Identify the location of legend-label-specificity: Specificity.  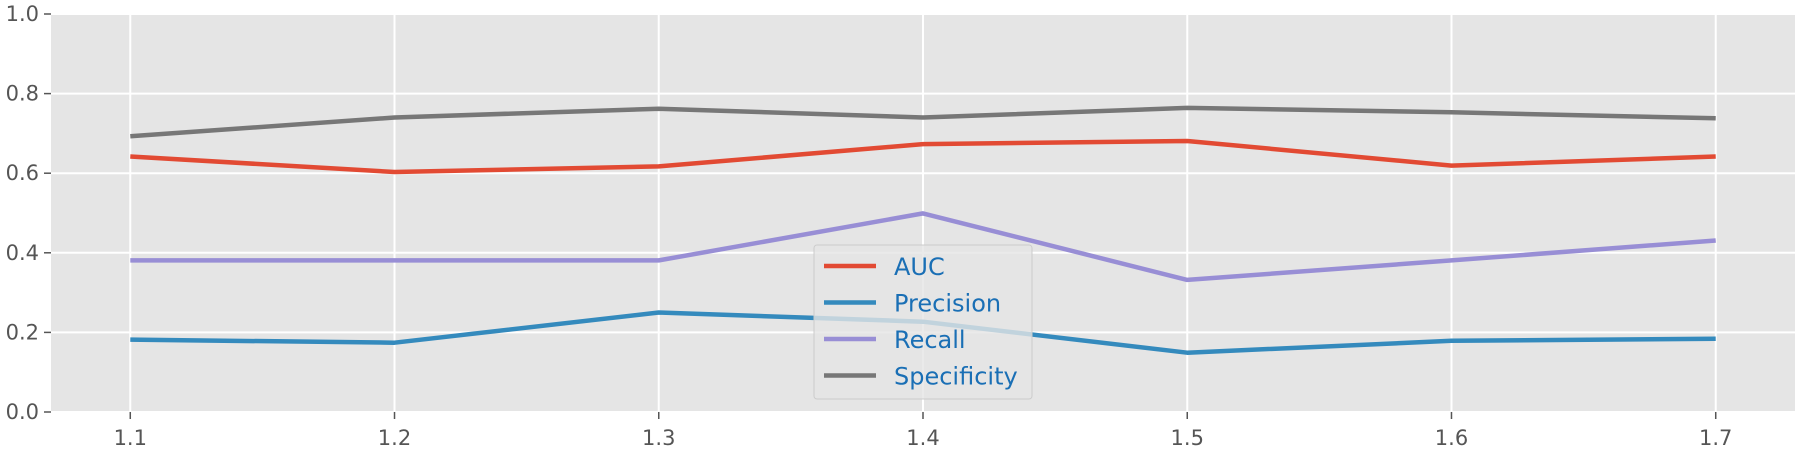
(956, 377).